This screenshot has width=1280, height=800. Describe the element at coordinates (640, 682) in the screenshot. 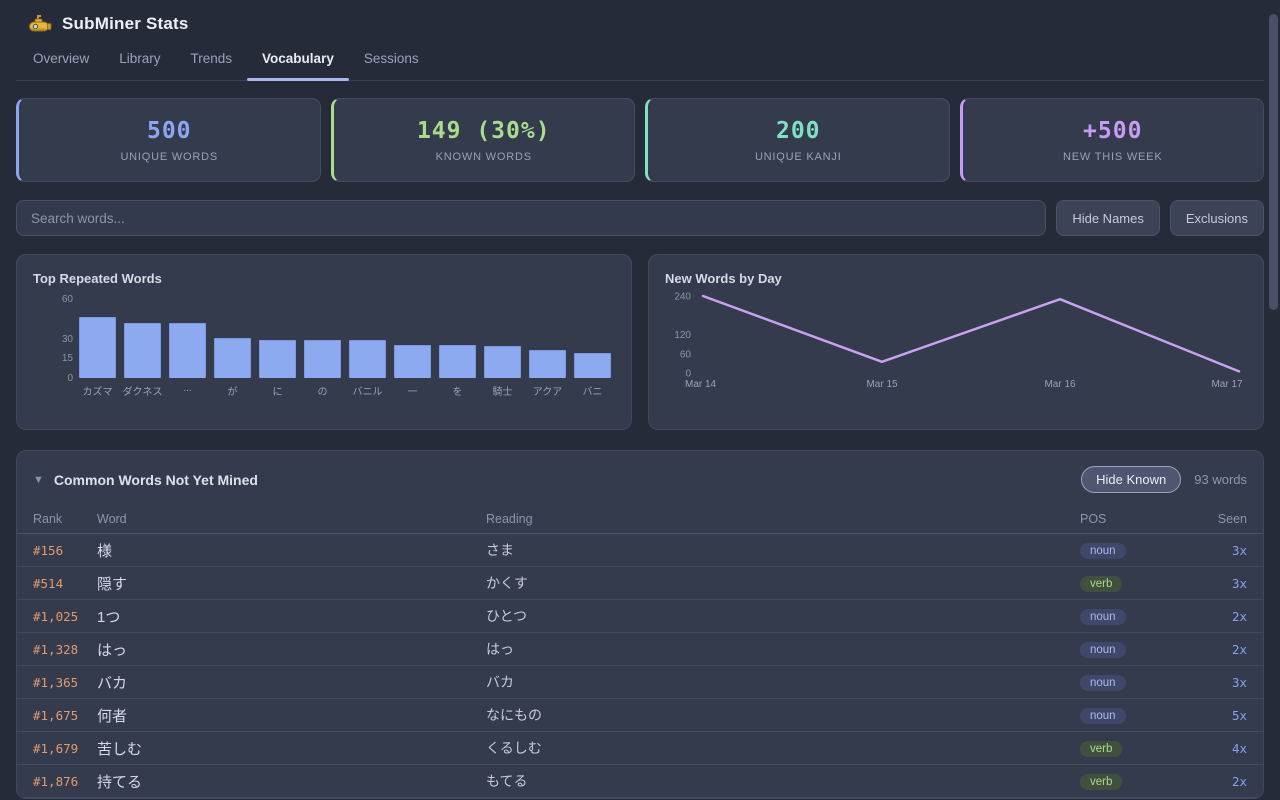

I see `table-row: #1,365 バカ バカ noun 3x` at that location.